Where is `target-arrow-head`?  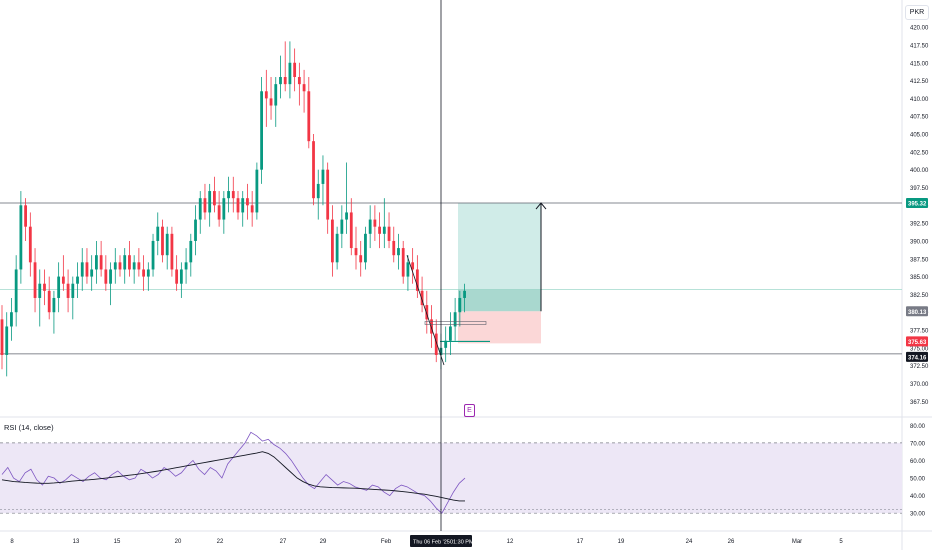 target-arrow-head is located at coordinates (541, 206).